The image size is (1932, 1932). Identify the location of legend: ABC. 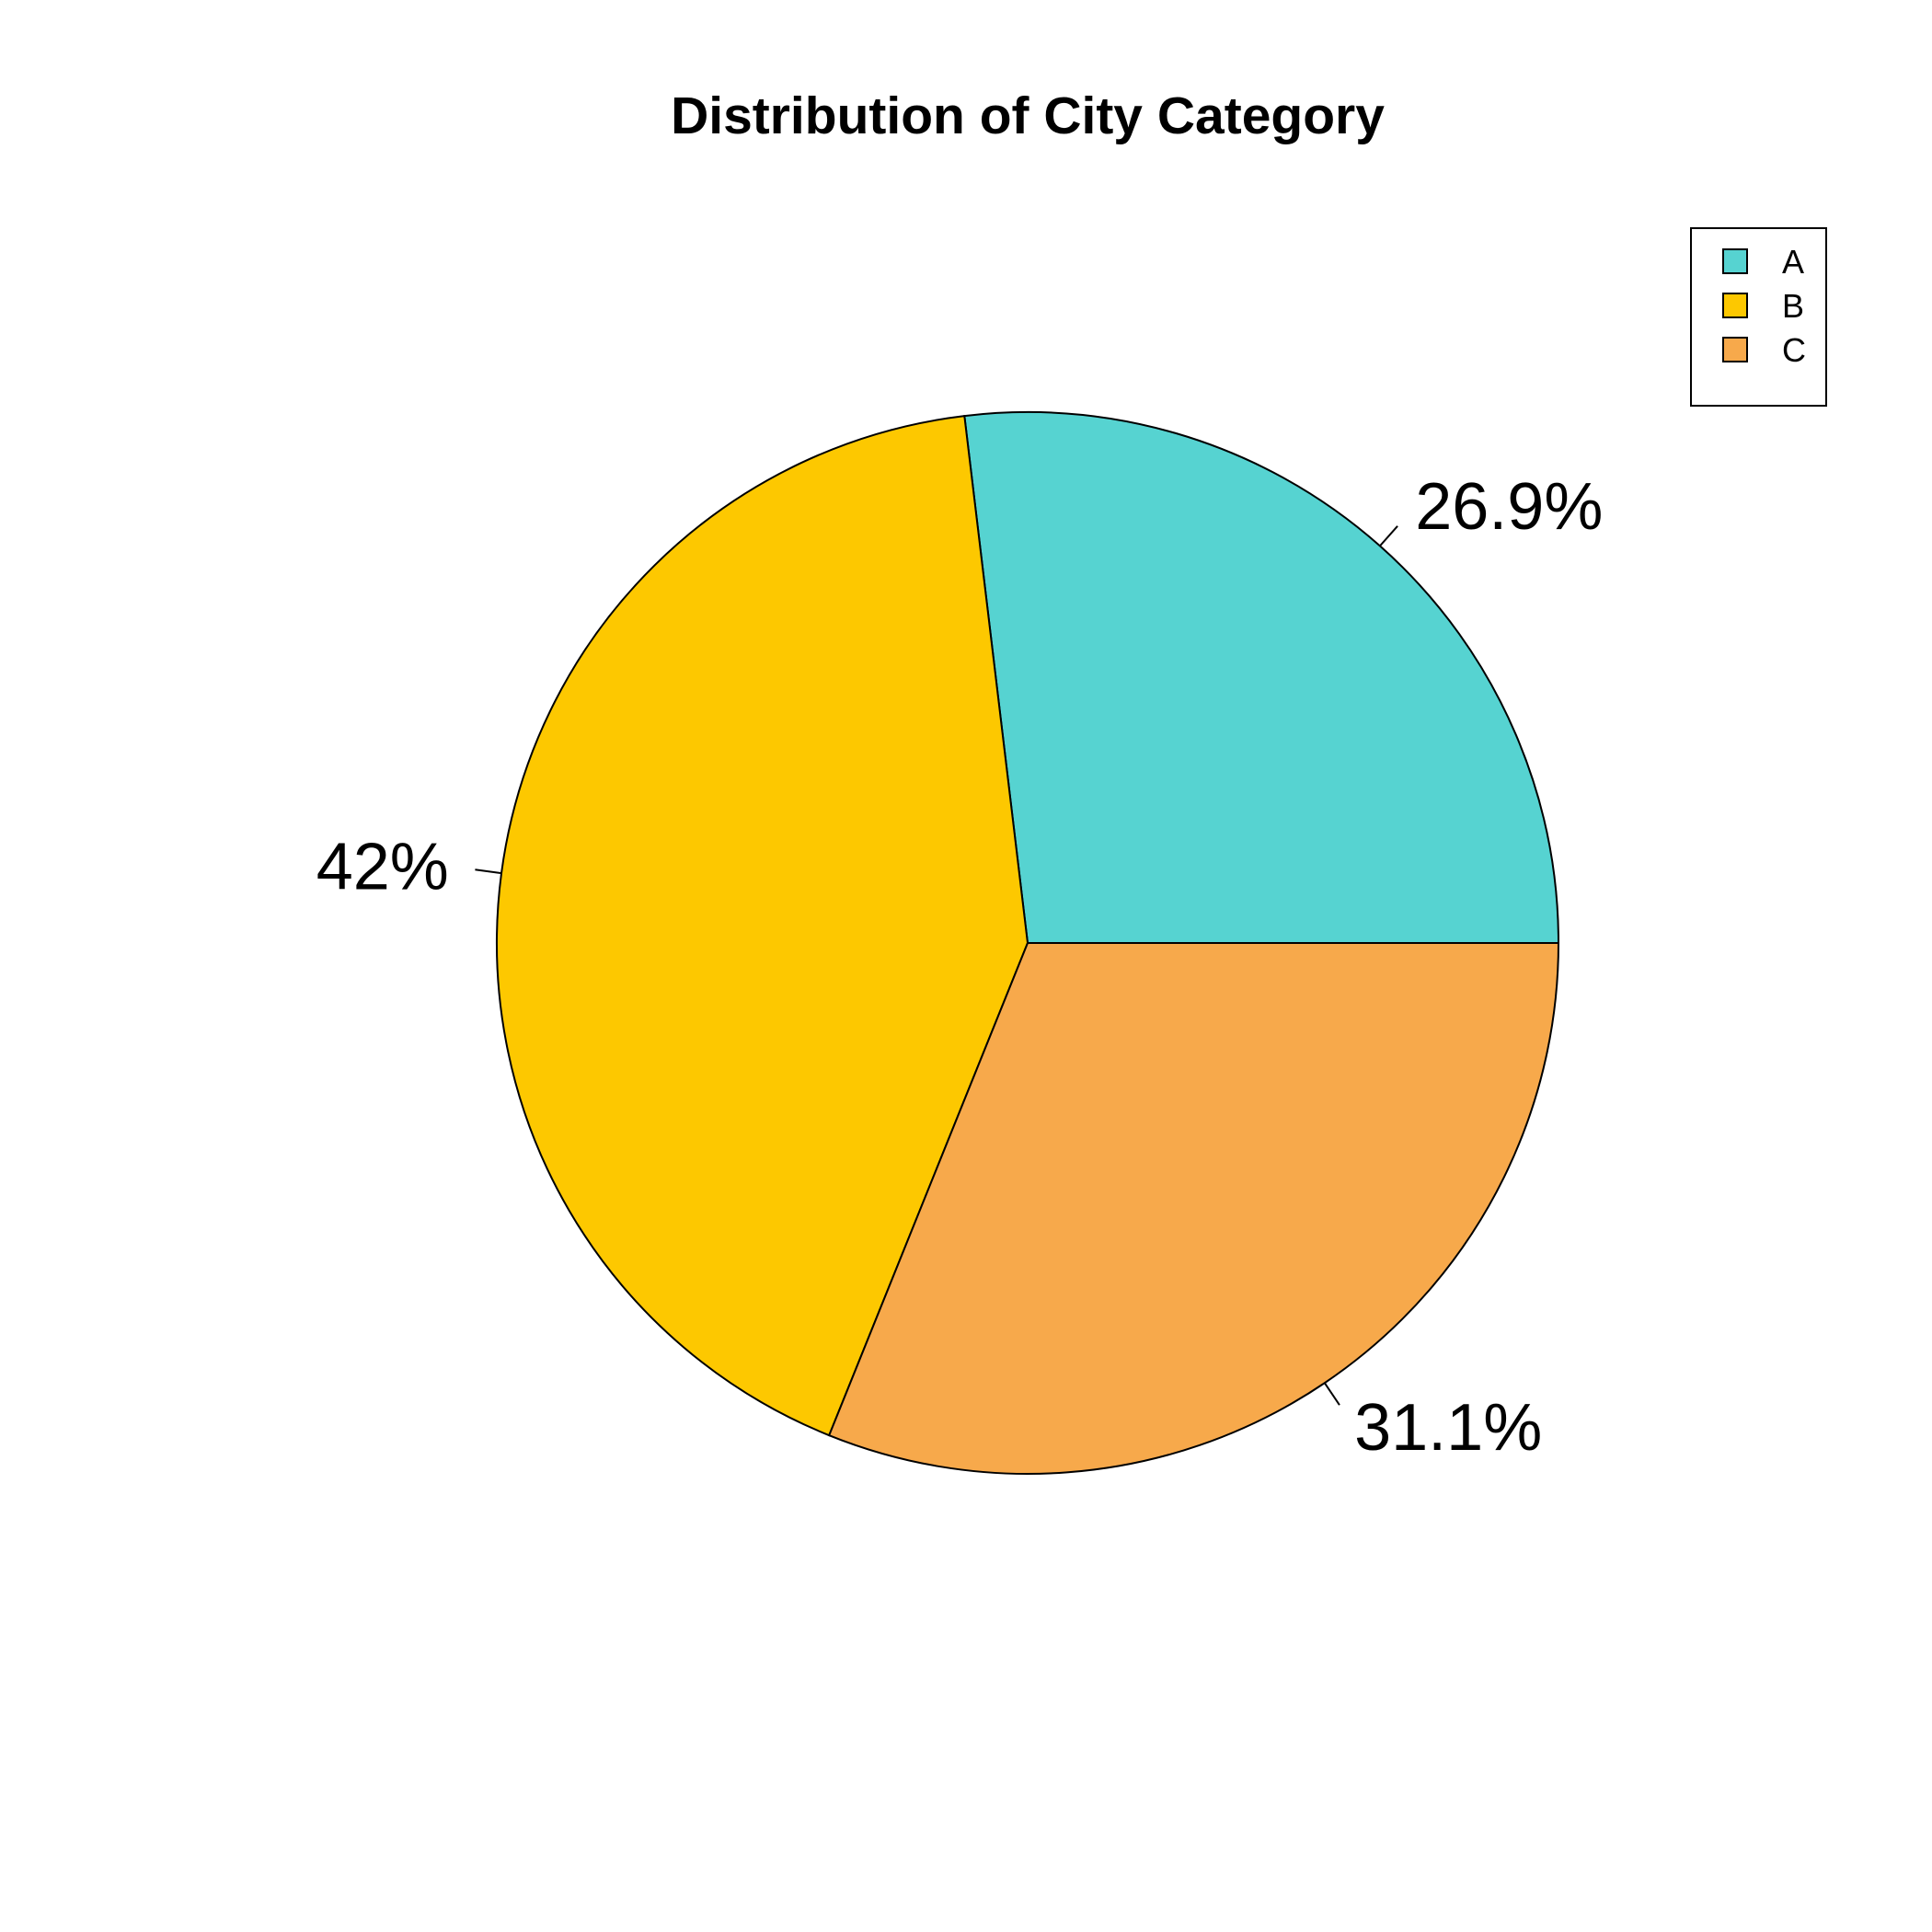
(1758, 317).